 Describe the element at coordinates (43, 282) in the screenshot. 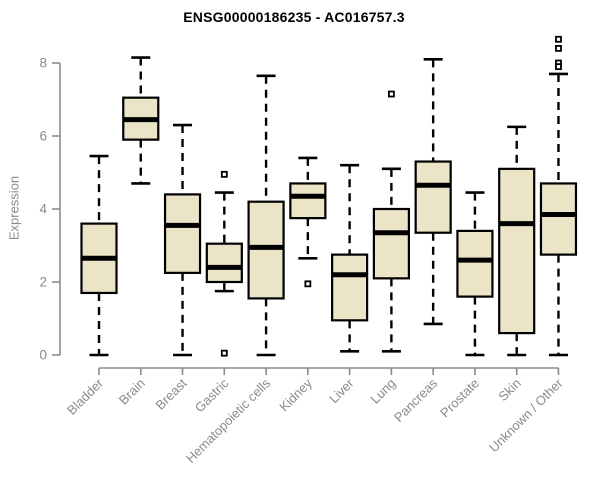

I see `y-tick-label: 2` at that location.